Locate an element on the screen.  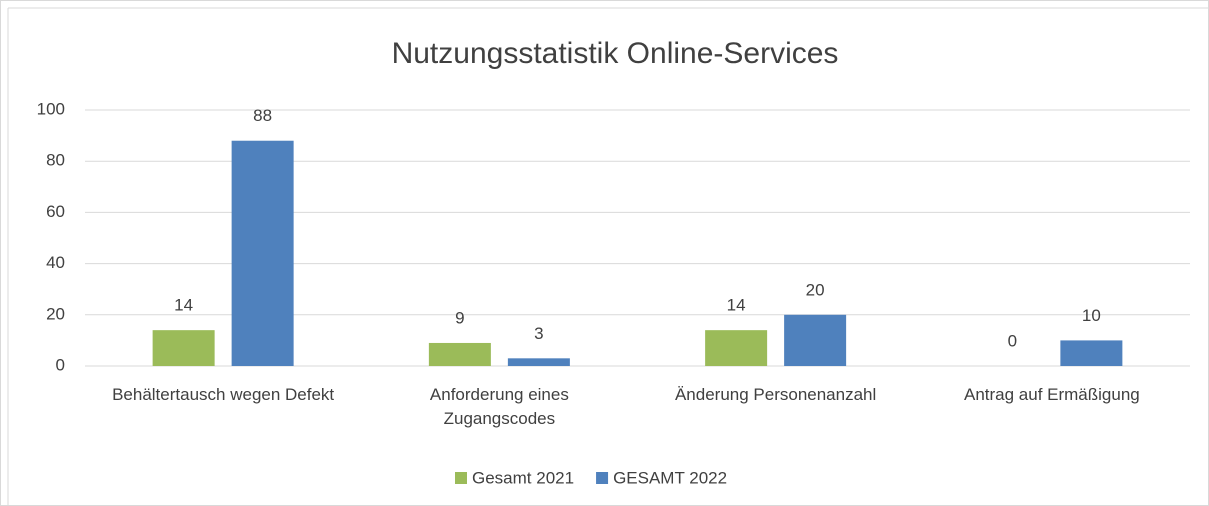
data-label: 9 is located at coordinates (459, 317).